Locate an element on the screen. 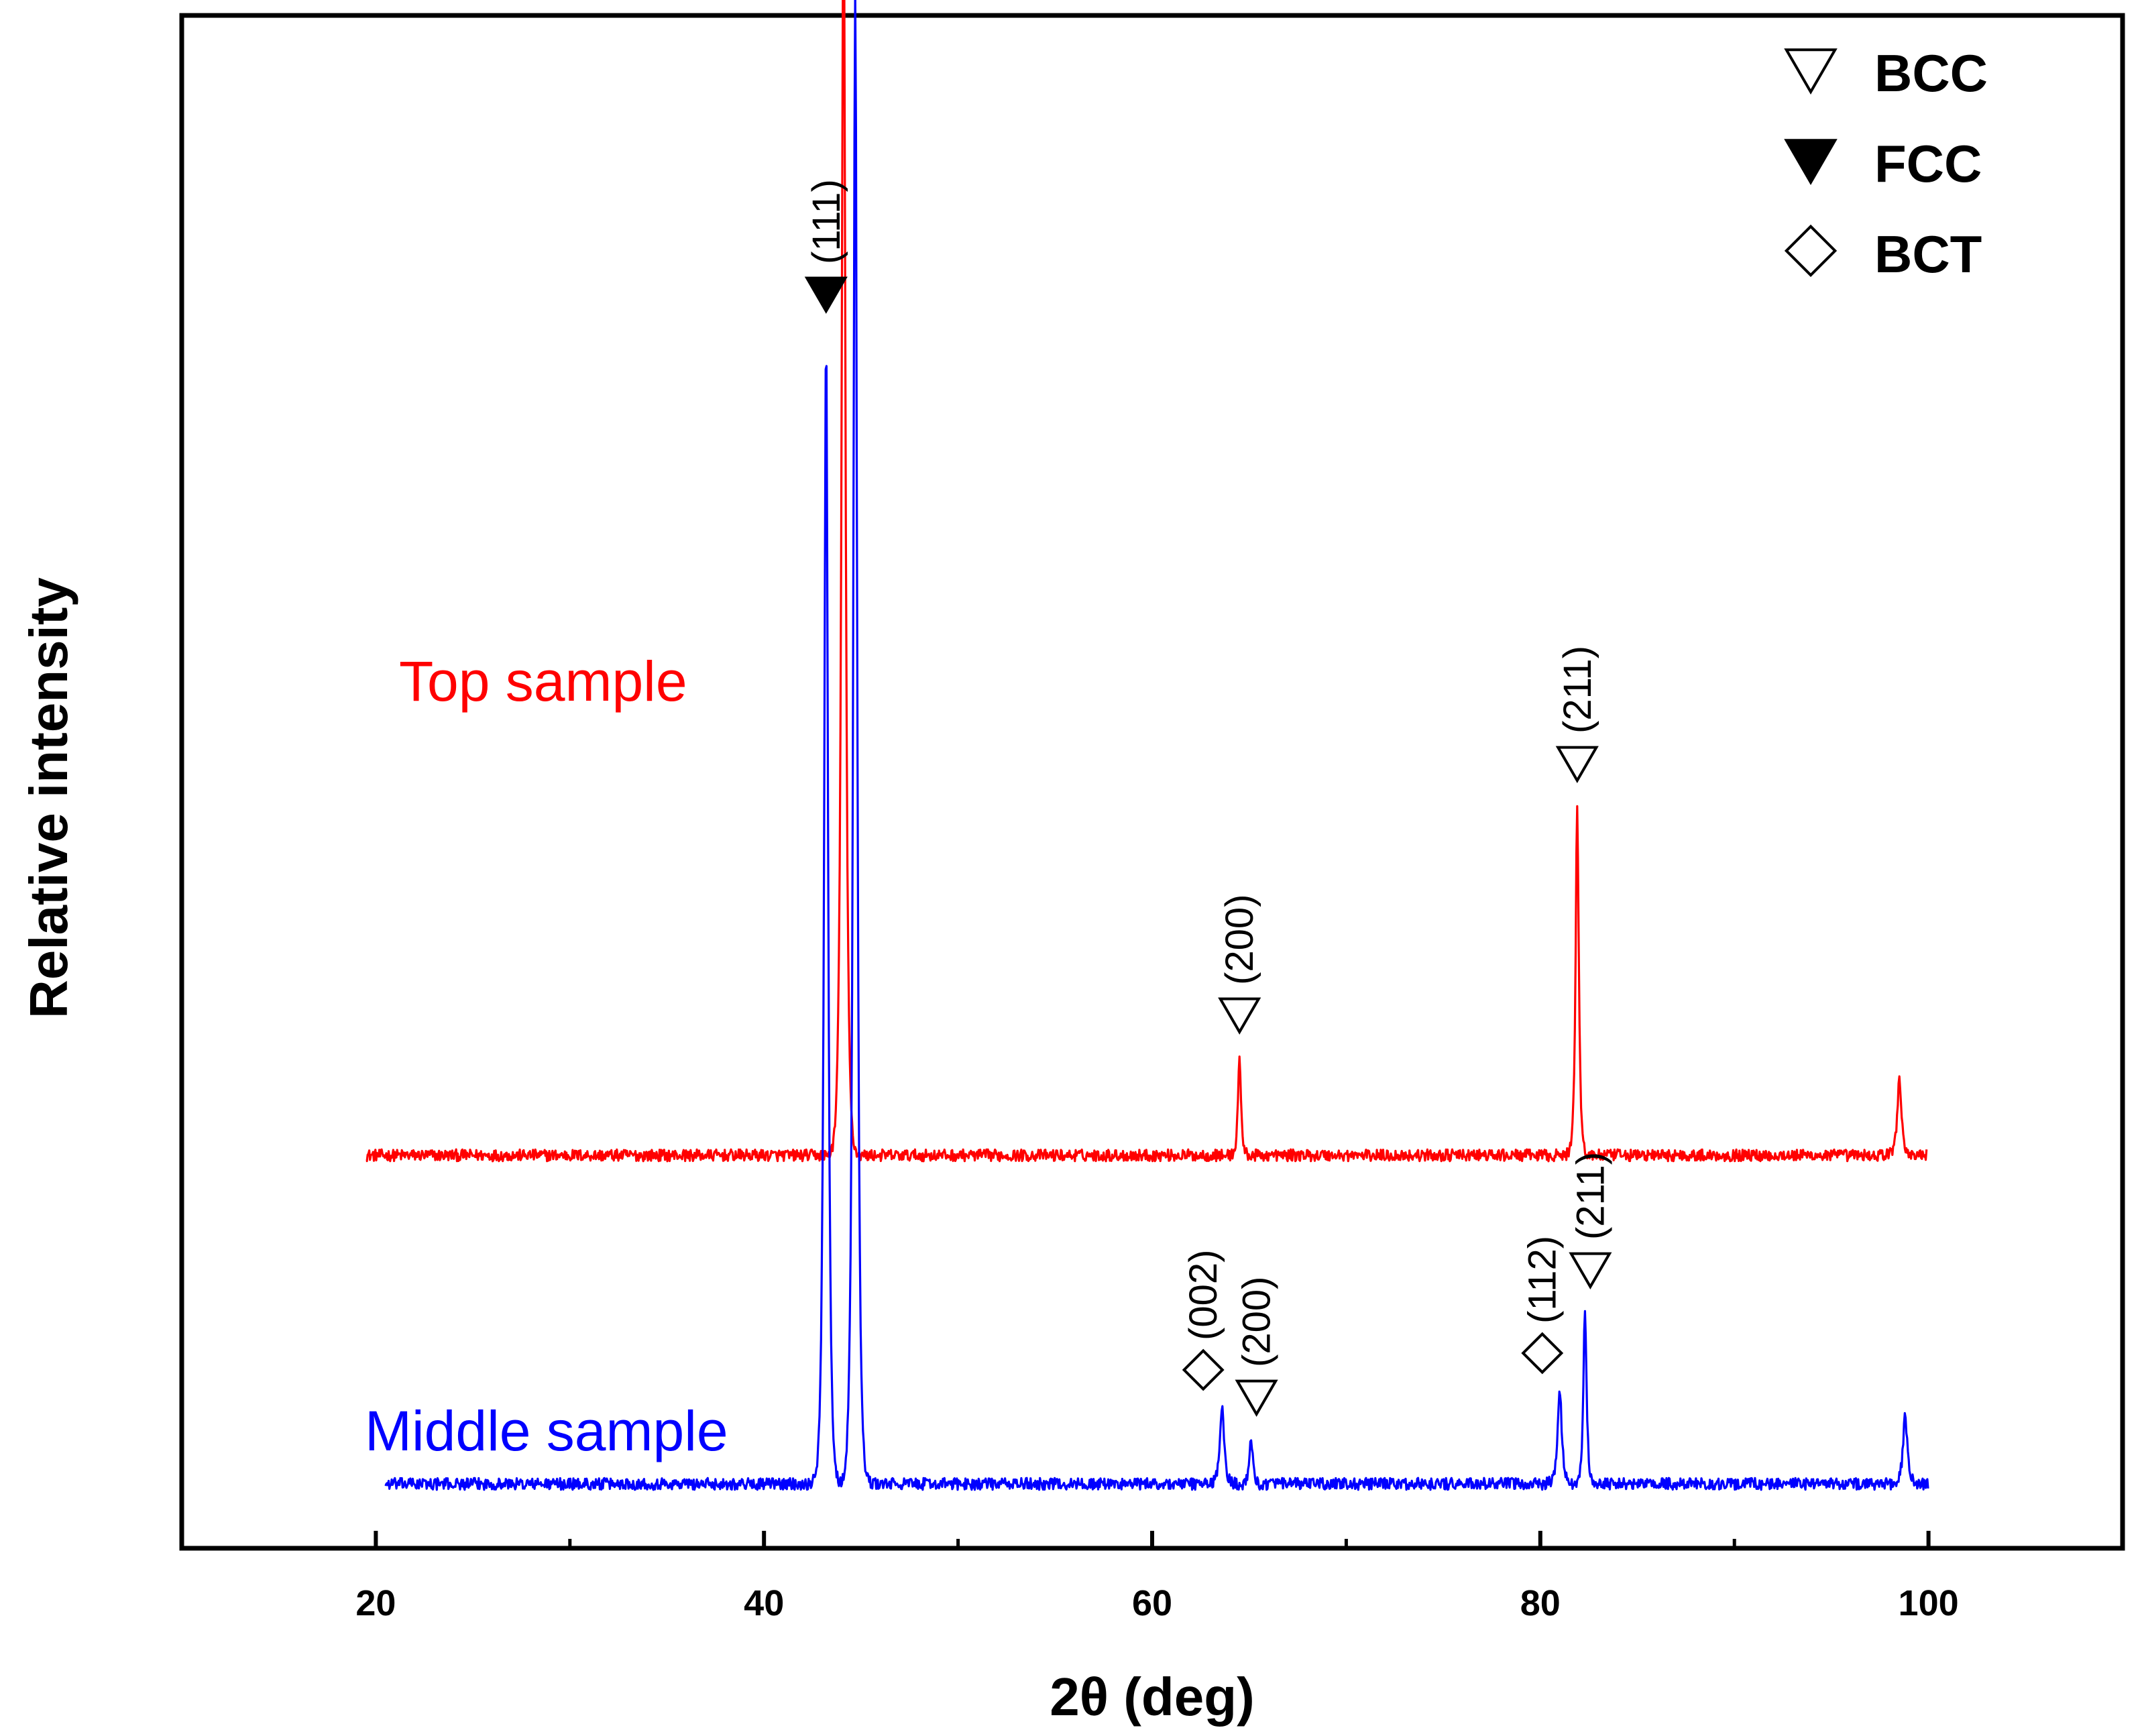  peak-label: (111) is located at coordinates (826, 221).